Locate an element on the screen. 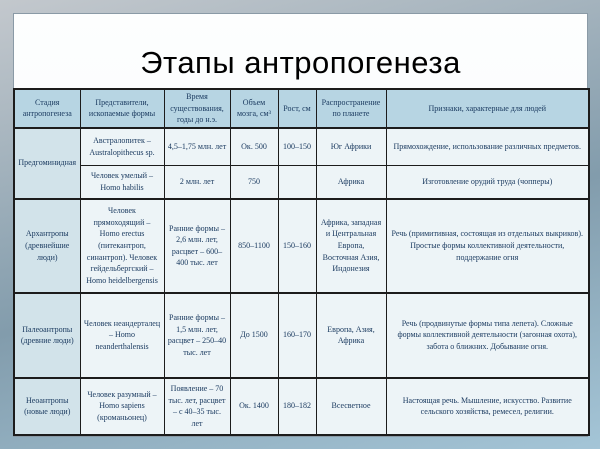 This screenshot has width=600, height=449. cell-brain-volume: Ок. 1400 is located at coordinates (254, 406).